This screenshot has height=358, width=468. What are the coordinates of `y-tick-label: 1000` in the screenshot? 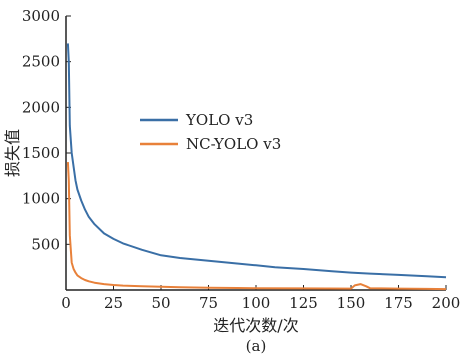 It's located at (41, 199).